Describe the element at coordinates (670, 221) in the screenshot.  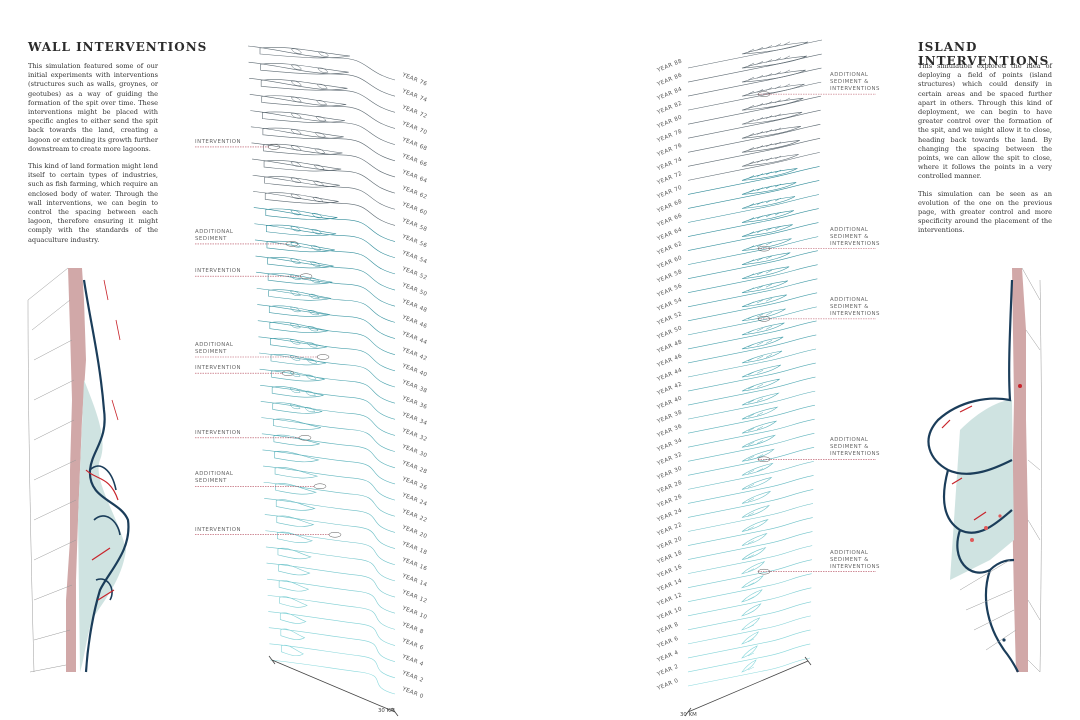
I see `year-label: YEAR 66` at that location.